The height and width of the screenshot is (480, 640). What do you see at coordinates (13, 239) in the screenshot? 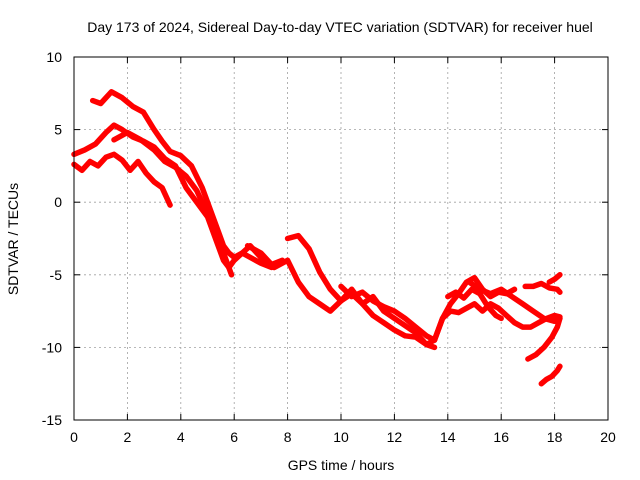
I see `y-axis-label: SDTVAR / TECUs` at bounding box center [13, 239].